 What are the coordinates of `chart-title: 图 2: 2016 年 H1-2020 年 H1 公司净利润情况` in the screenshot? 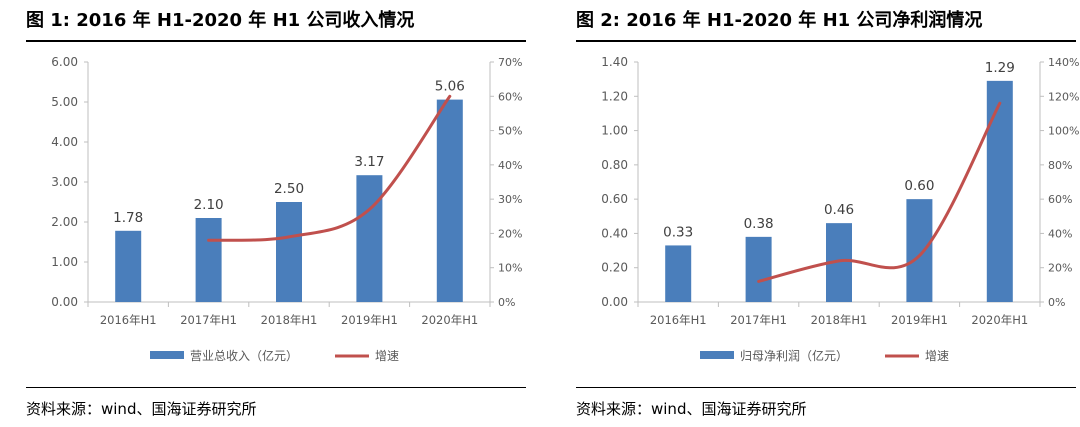 It's located at (779, 20).